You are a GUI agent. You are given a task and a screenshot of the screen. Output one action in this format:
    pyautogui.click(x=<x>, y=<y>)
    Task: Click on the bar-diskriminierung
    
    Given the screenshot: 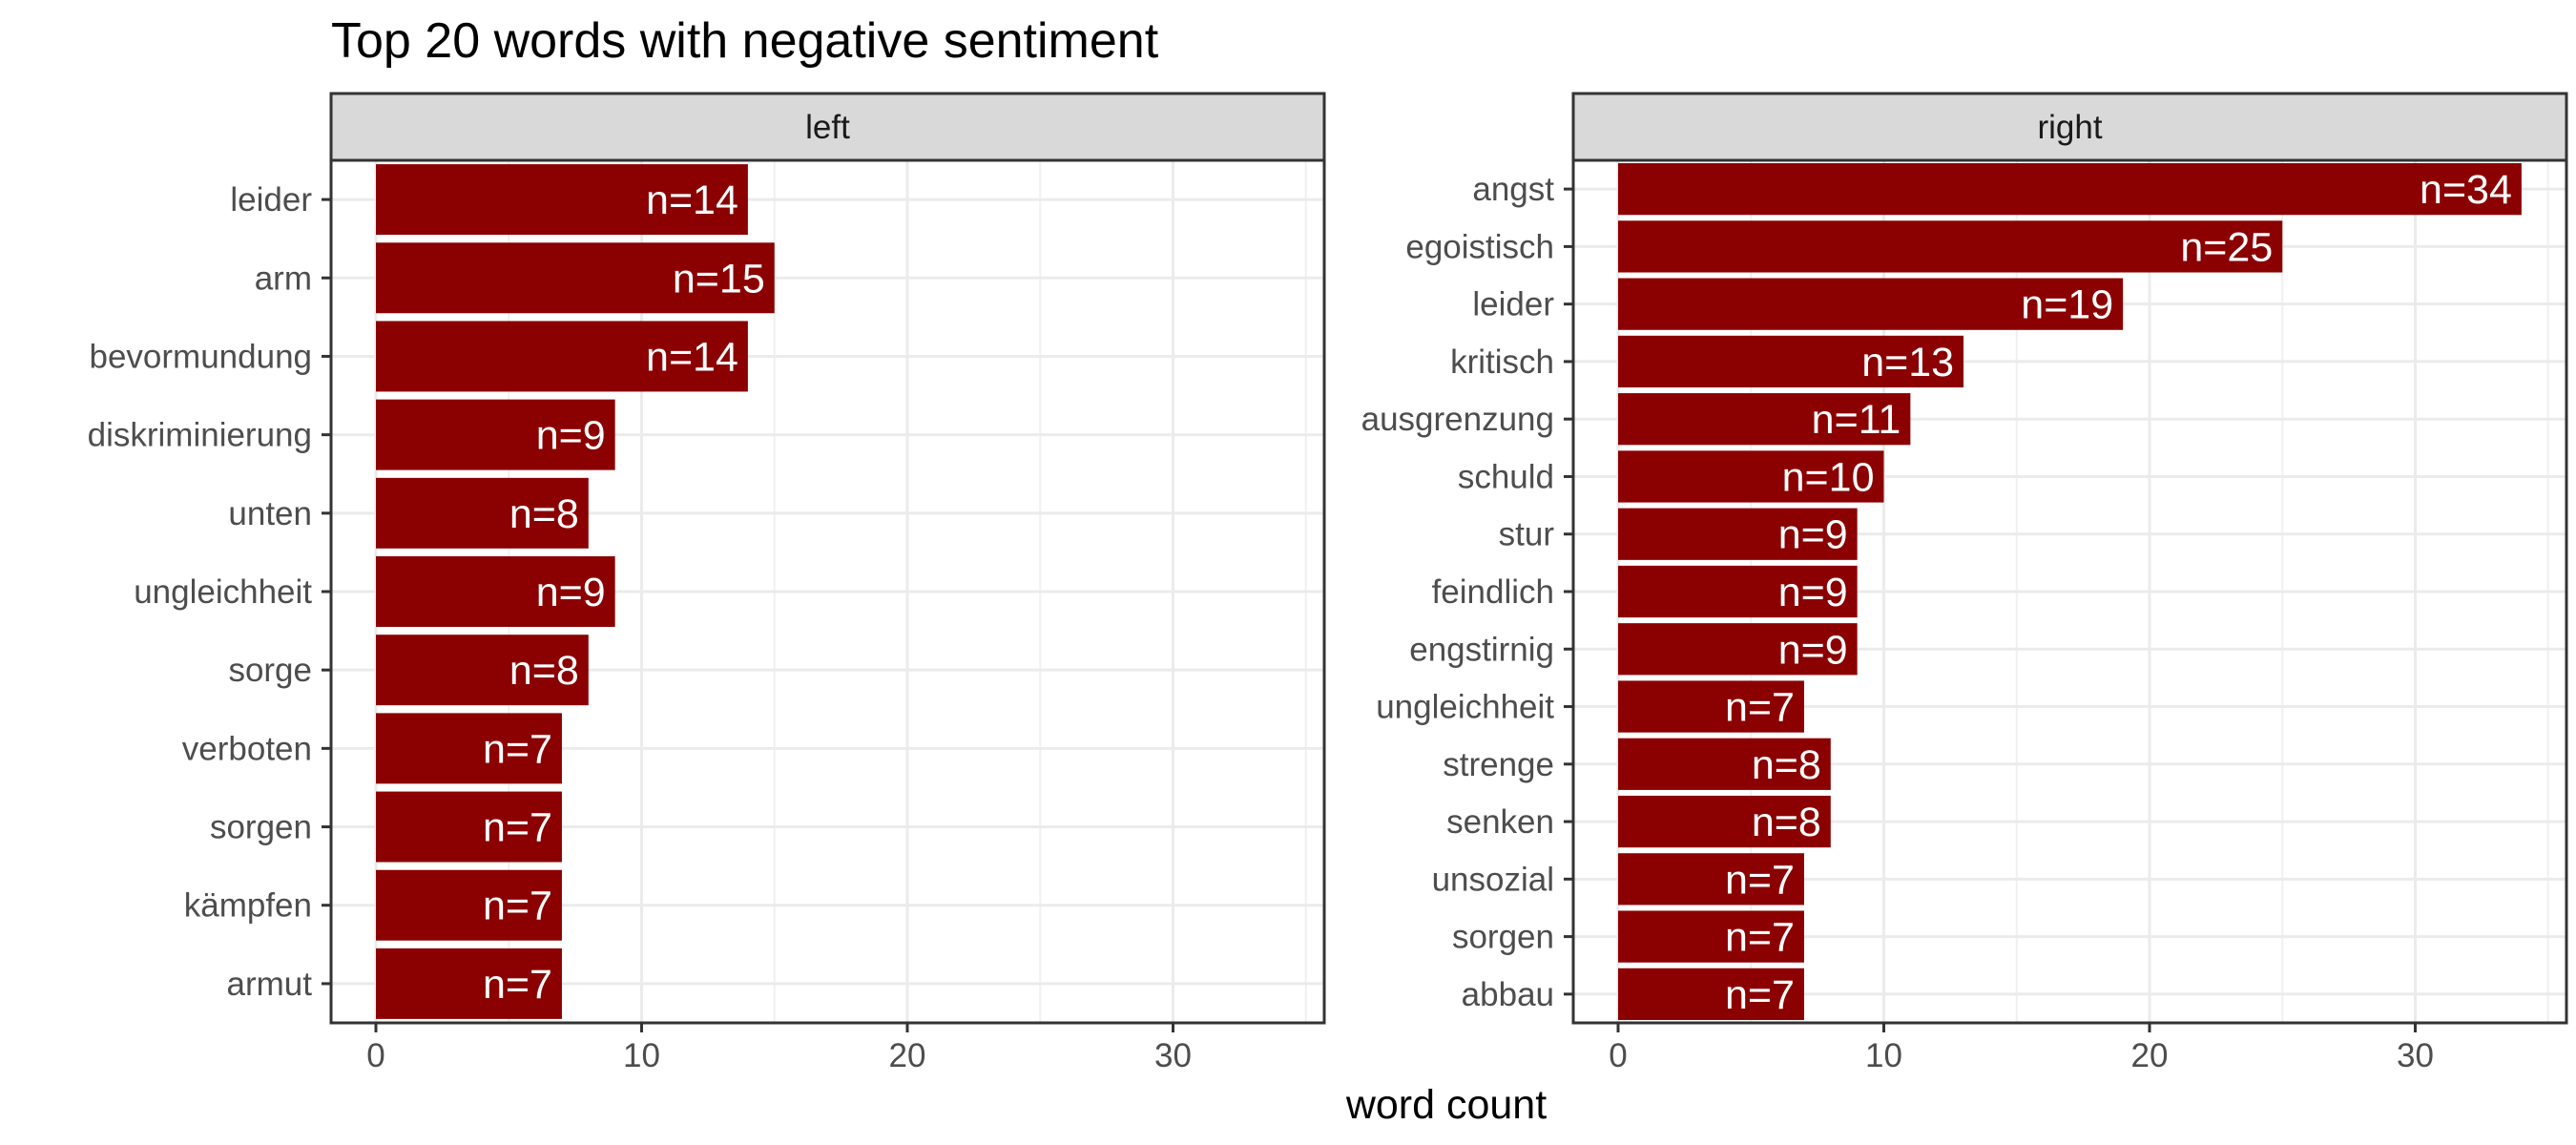 What is the action you would take?
    pyautogui.click(x=495, y=434)
    